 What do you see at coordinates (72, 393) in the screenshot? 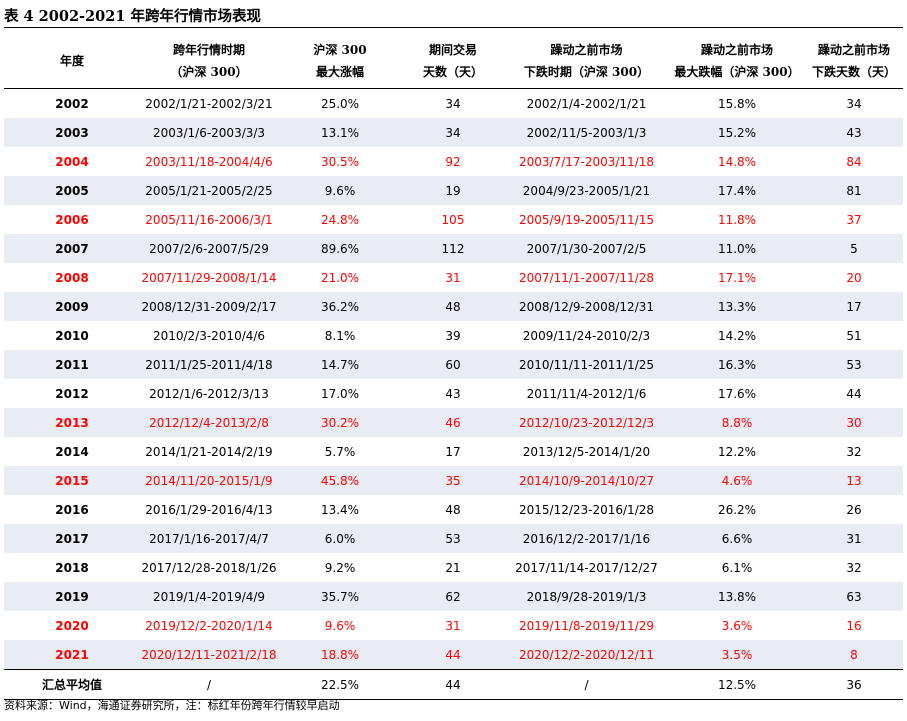
I see `cell-year: 2012` at bounding box center [72, 393].